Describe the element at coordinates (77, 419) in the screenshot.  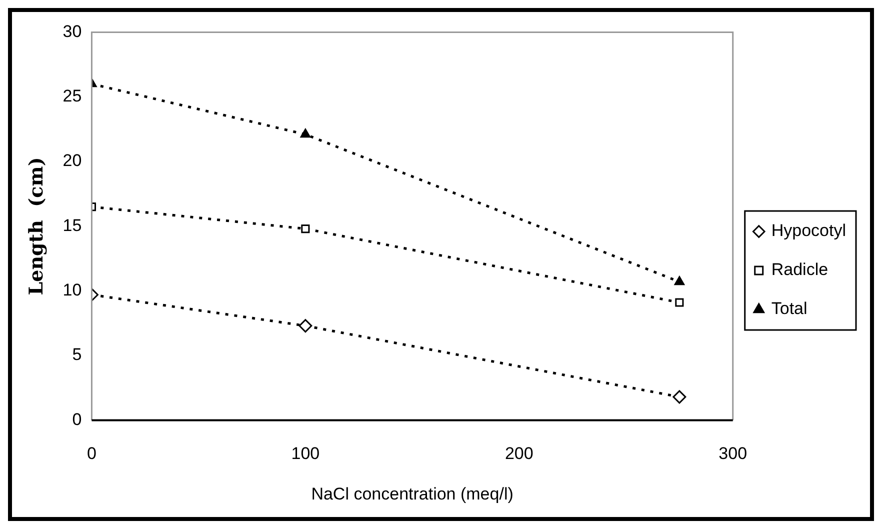
I see `y-tick-label: 0` at that location.